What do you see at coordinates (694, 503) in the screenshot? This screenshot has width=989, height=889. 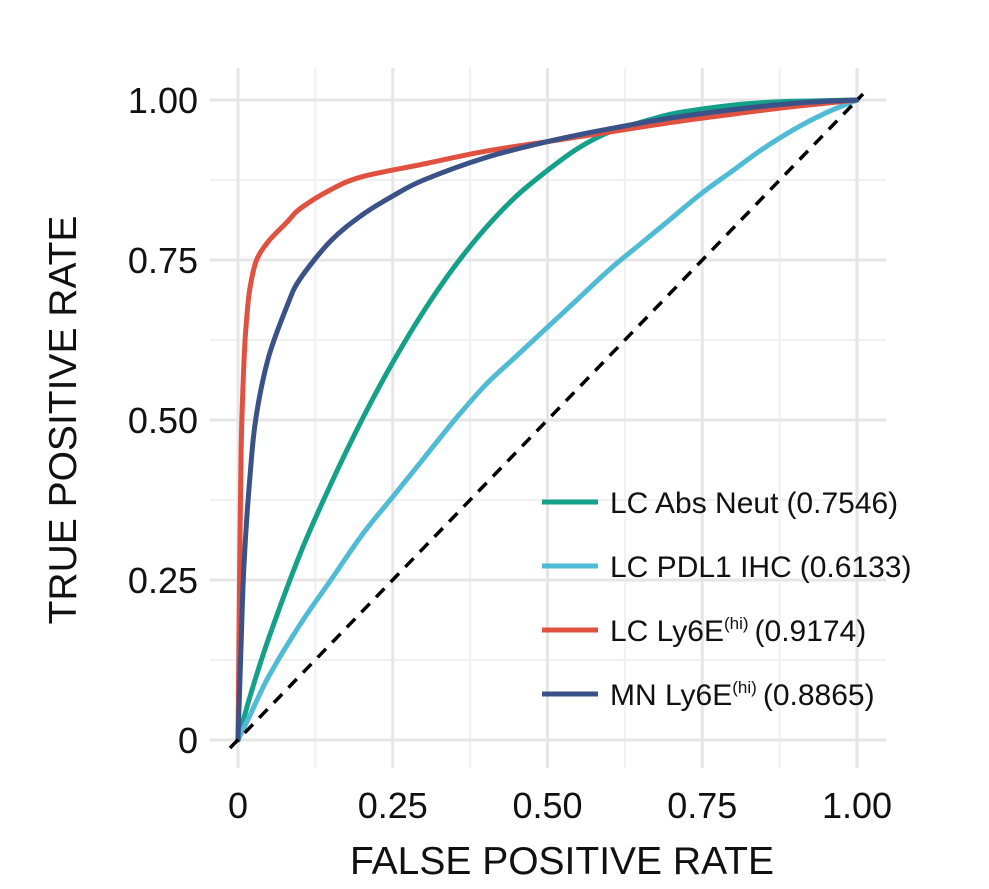 I see `legend-series-name: LC Abs Neut` at bounding box center [694, 503].